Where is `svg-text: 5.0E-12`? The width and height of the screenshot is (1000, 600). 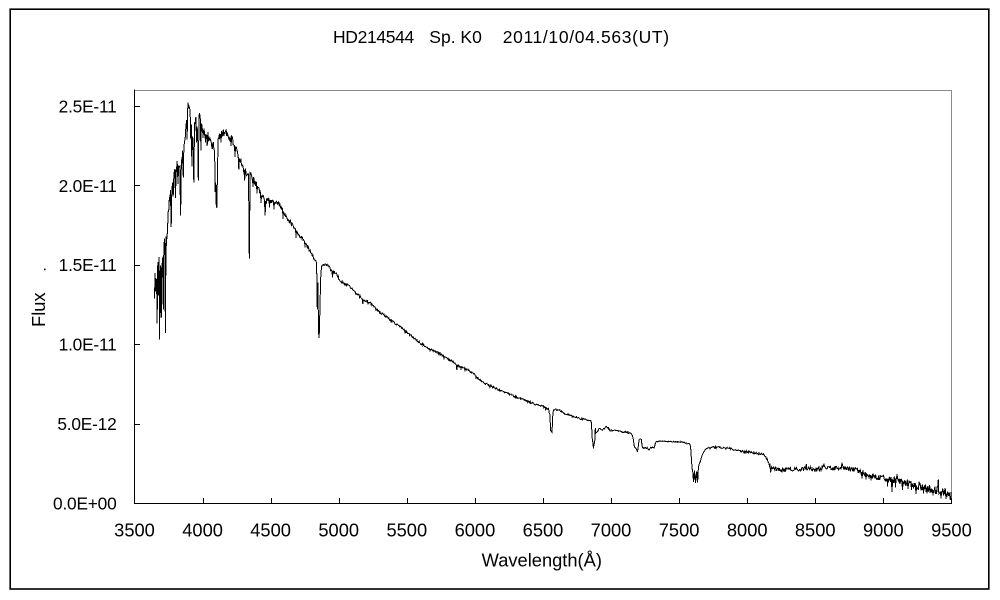
svg-text: 5.0E-12 is located at coordinates (86, 424).